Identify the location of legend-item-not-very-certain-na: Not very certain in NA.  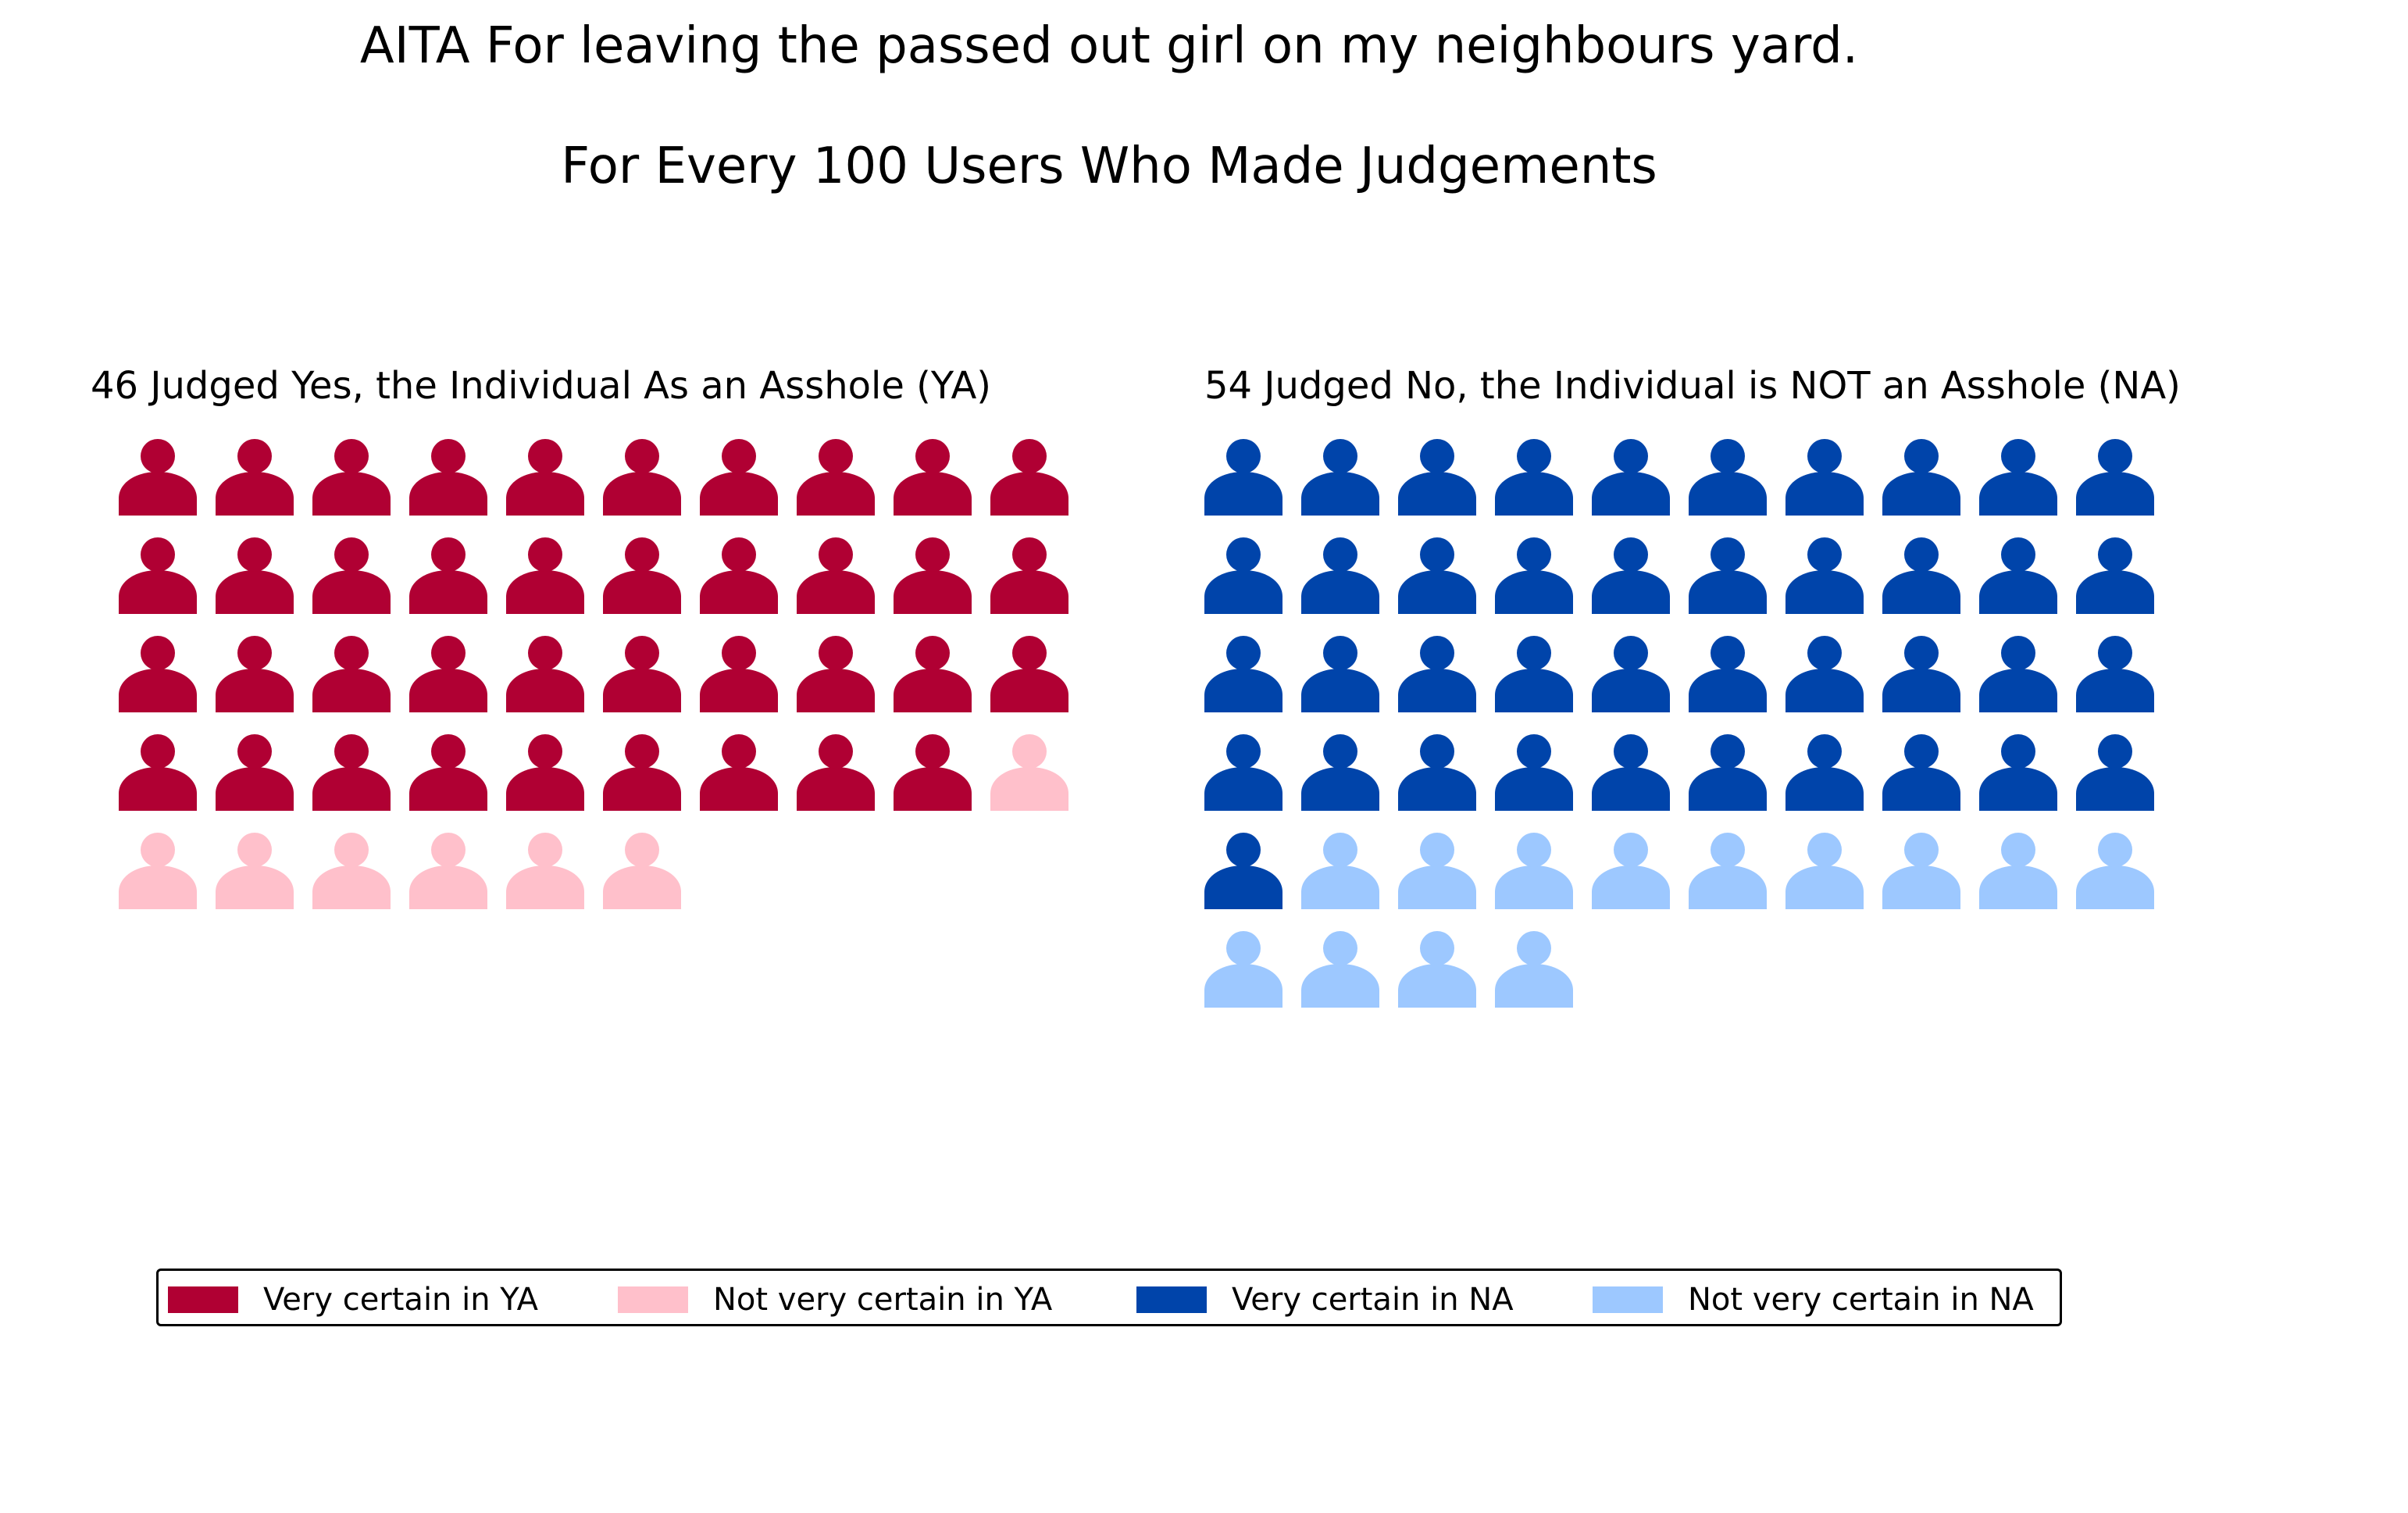
(1813, 1300).